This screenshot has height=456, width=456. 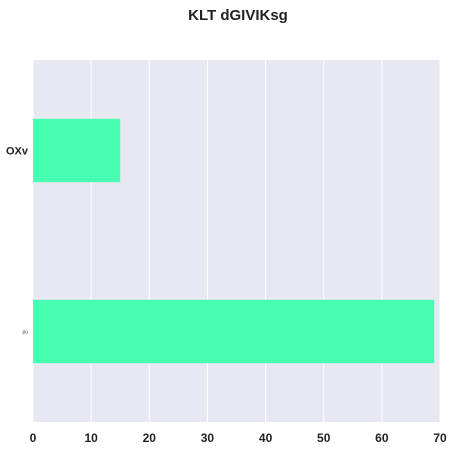 I want to click on x-tick-label: 0, so click(x=33, y=438).